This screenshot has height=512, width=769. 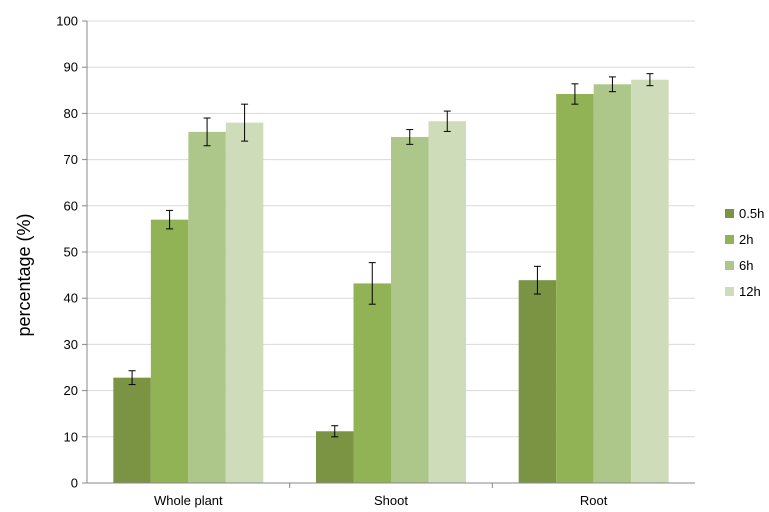 I want to click on y-tick-label: 70, so click(x=71, y=159).